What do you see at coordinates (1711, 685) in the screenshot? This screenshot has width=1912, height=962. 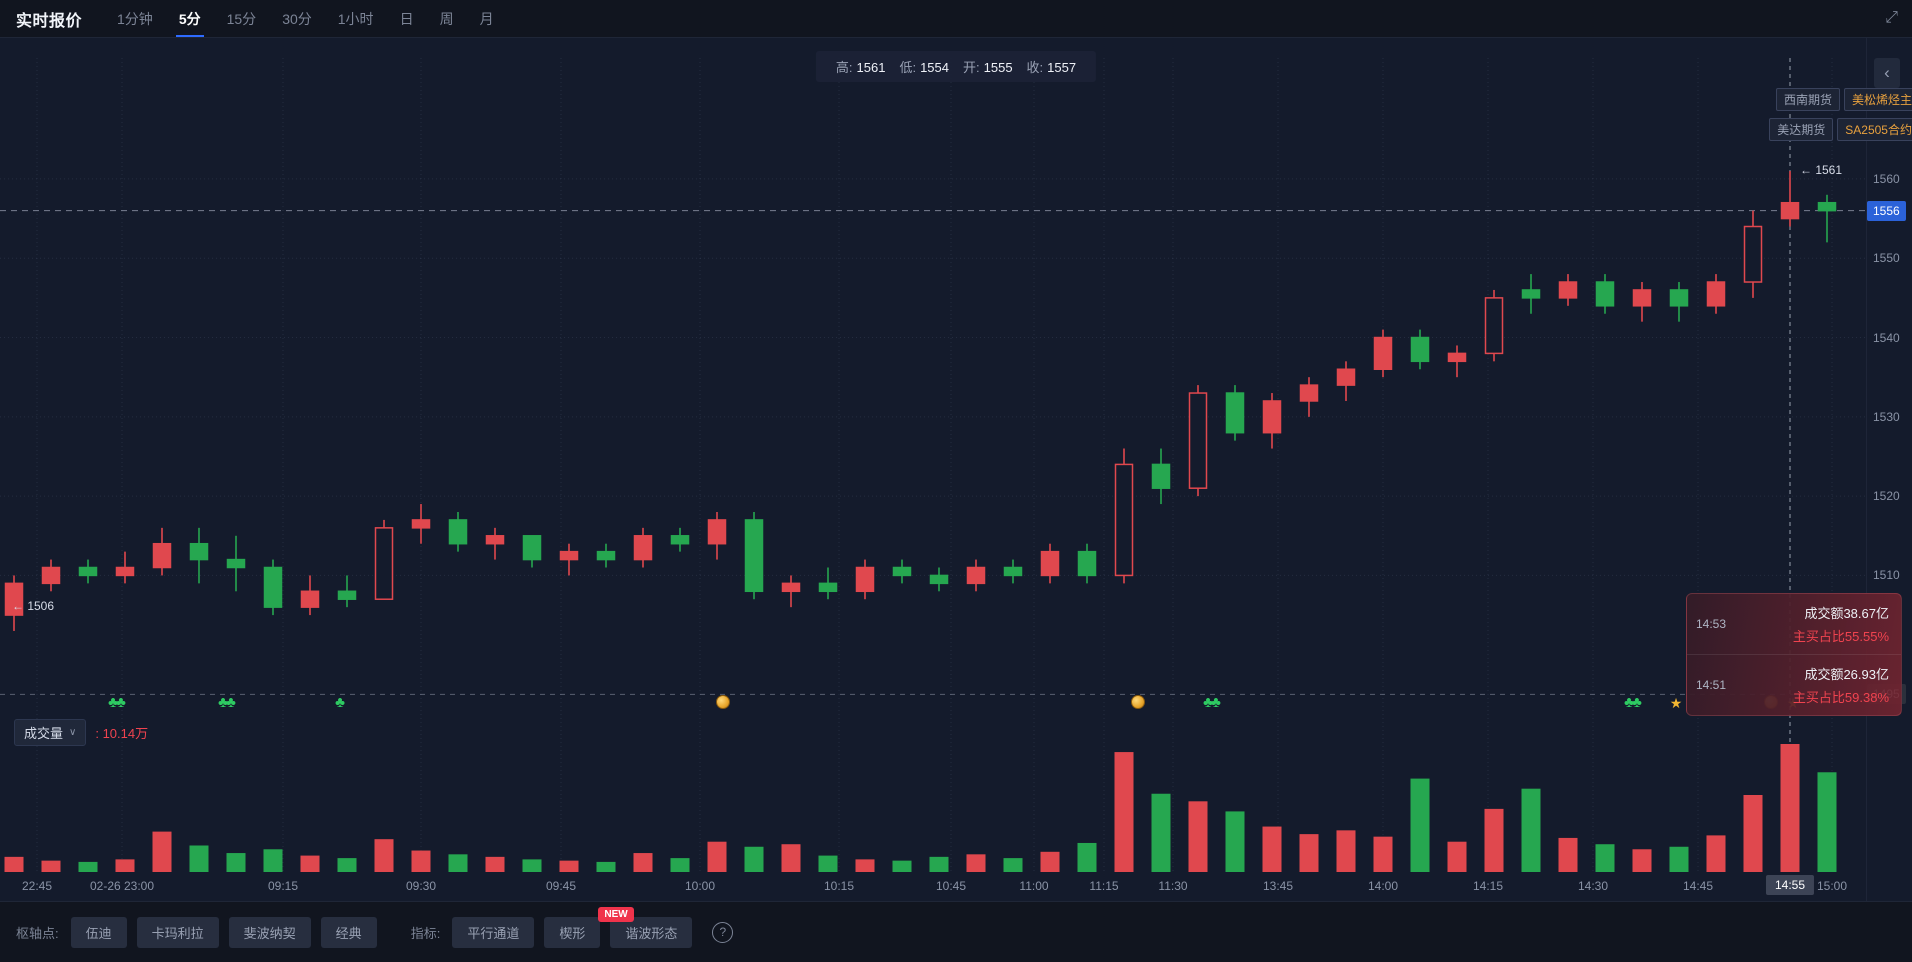 I see `tooltip-time: 14:51` at bounding box center [1711, 685].